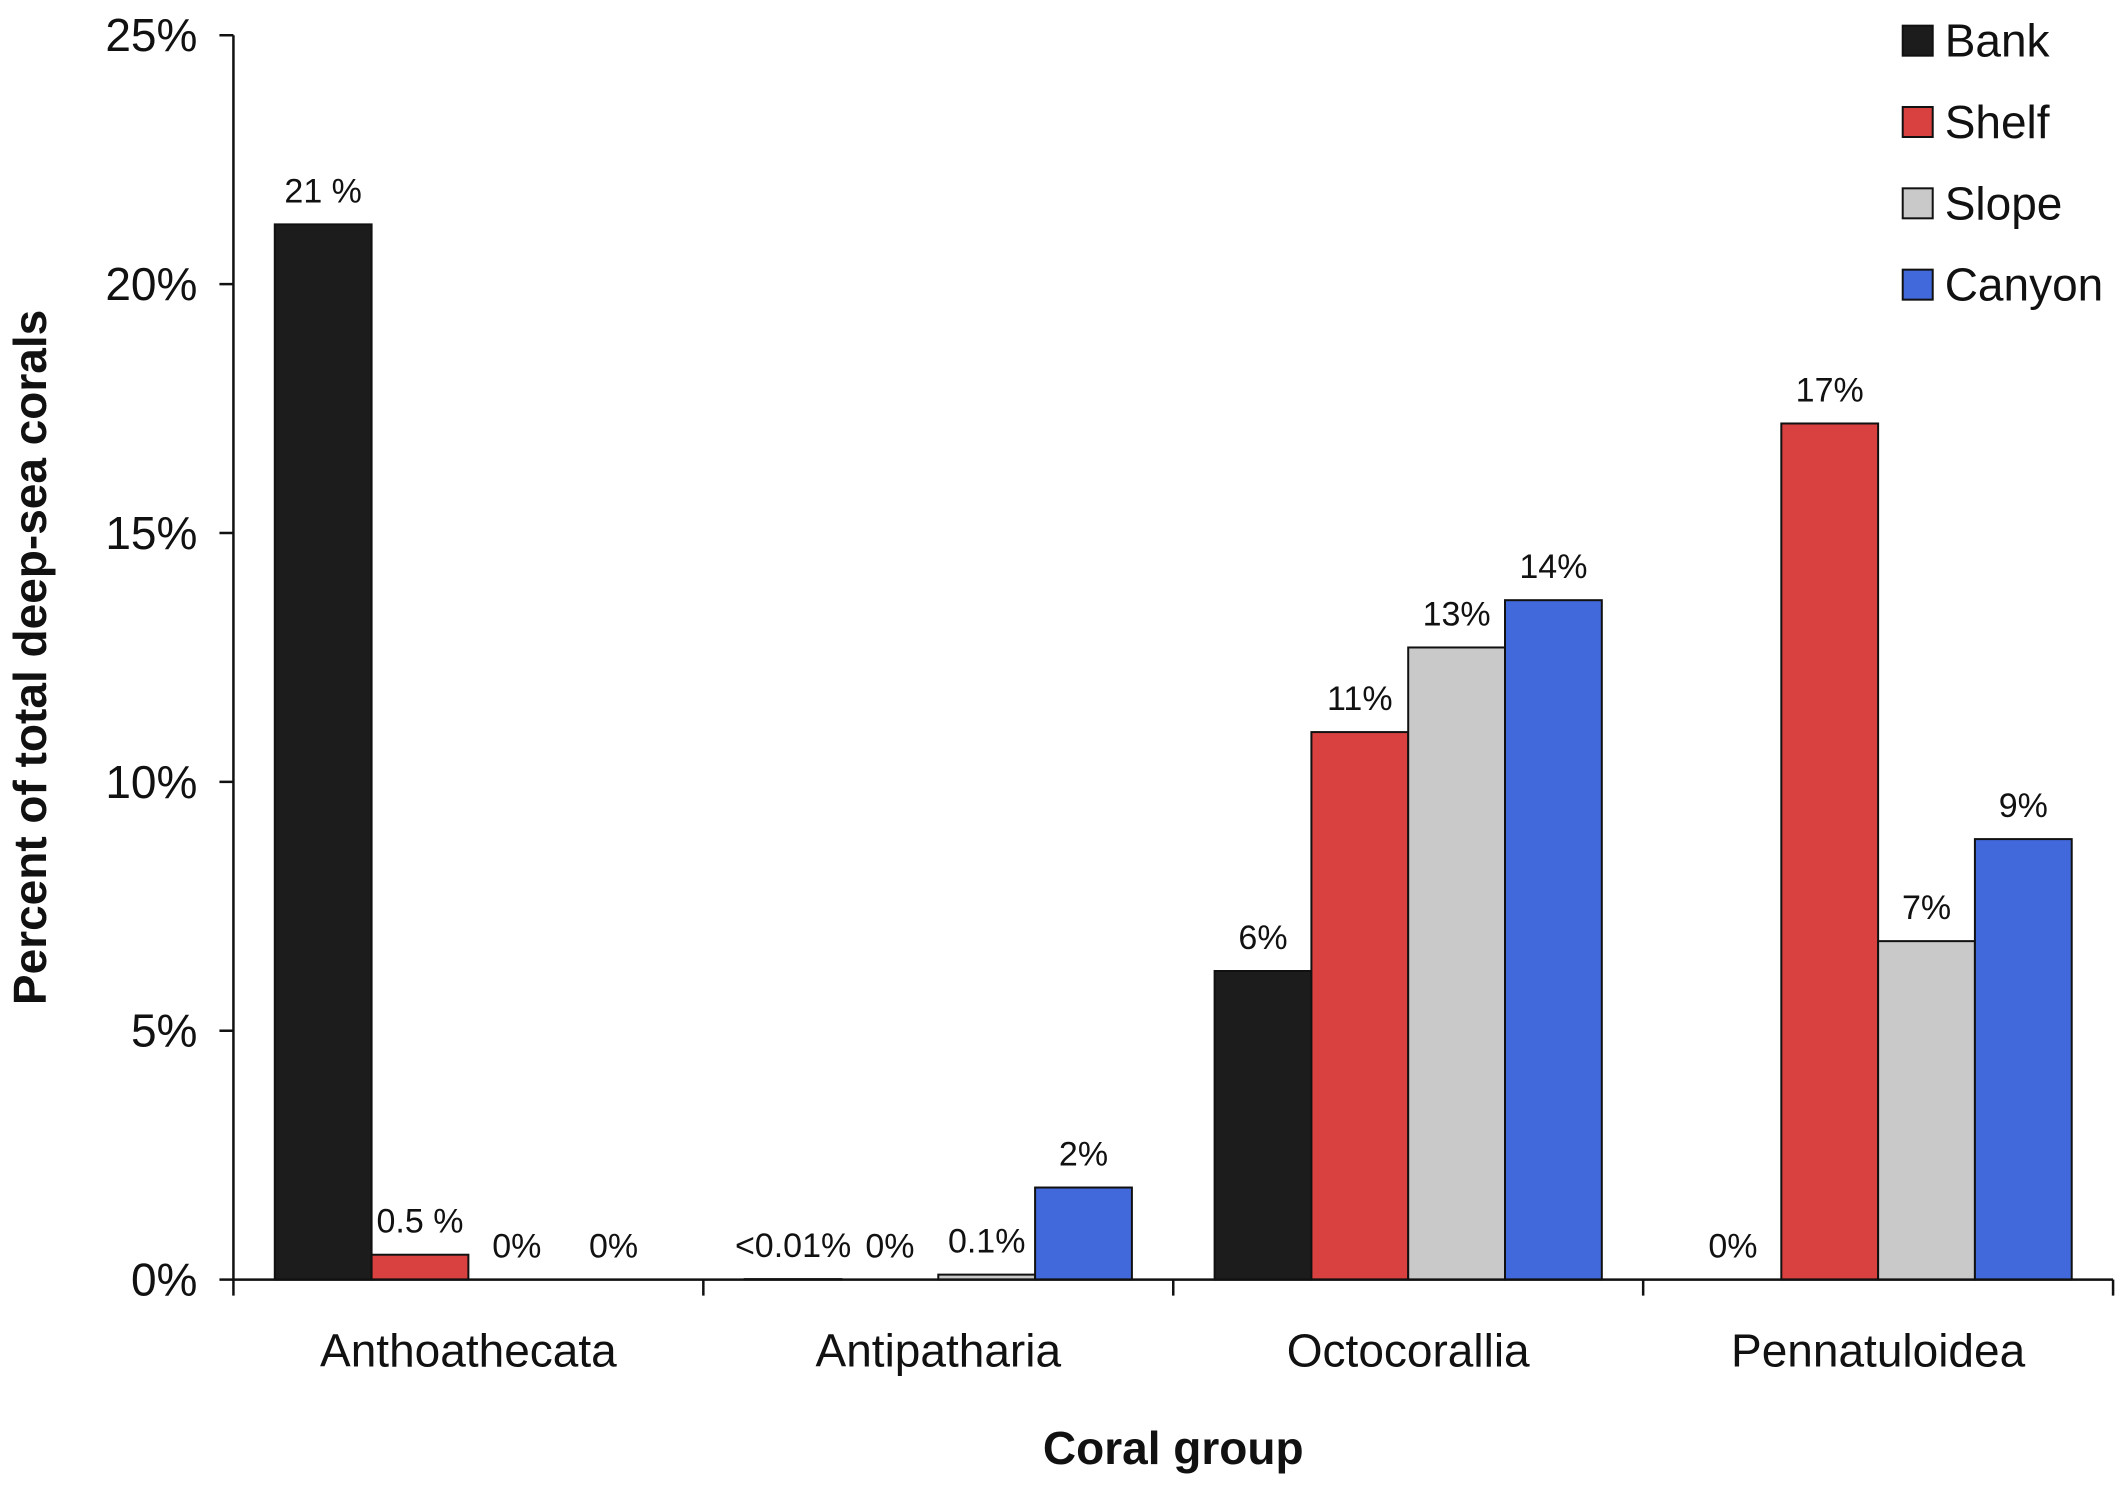 This screenshot has height=1487, width=2128. What do you see at coordinates (1083, 1155) in the screenshot?
I see `data-label: 2%` at bounding box center [1083, 1155].